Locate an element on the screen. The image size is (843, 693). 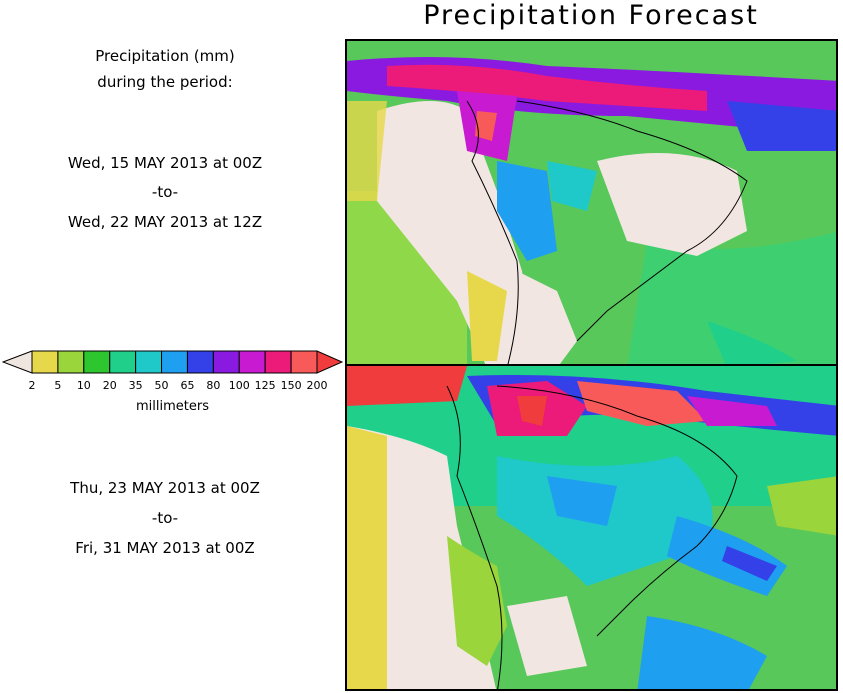
legend-ticks: 2 5 10 20 35 50 65 80 100 125 150 200 is located at coordinates (172, 386).